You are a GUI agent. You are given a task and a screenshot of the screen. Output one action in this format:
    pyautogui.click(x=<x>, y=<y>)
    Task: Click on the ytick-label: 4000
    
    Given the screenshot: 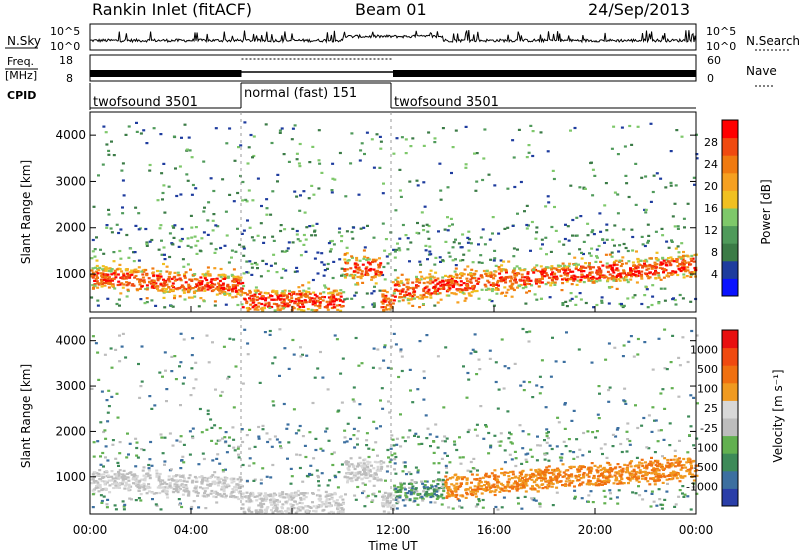 What is the action you would take?
    pyautogui.click(x=70, y=135)
    